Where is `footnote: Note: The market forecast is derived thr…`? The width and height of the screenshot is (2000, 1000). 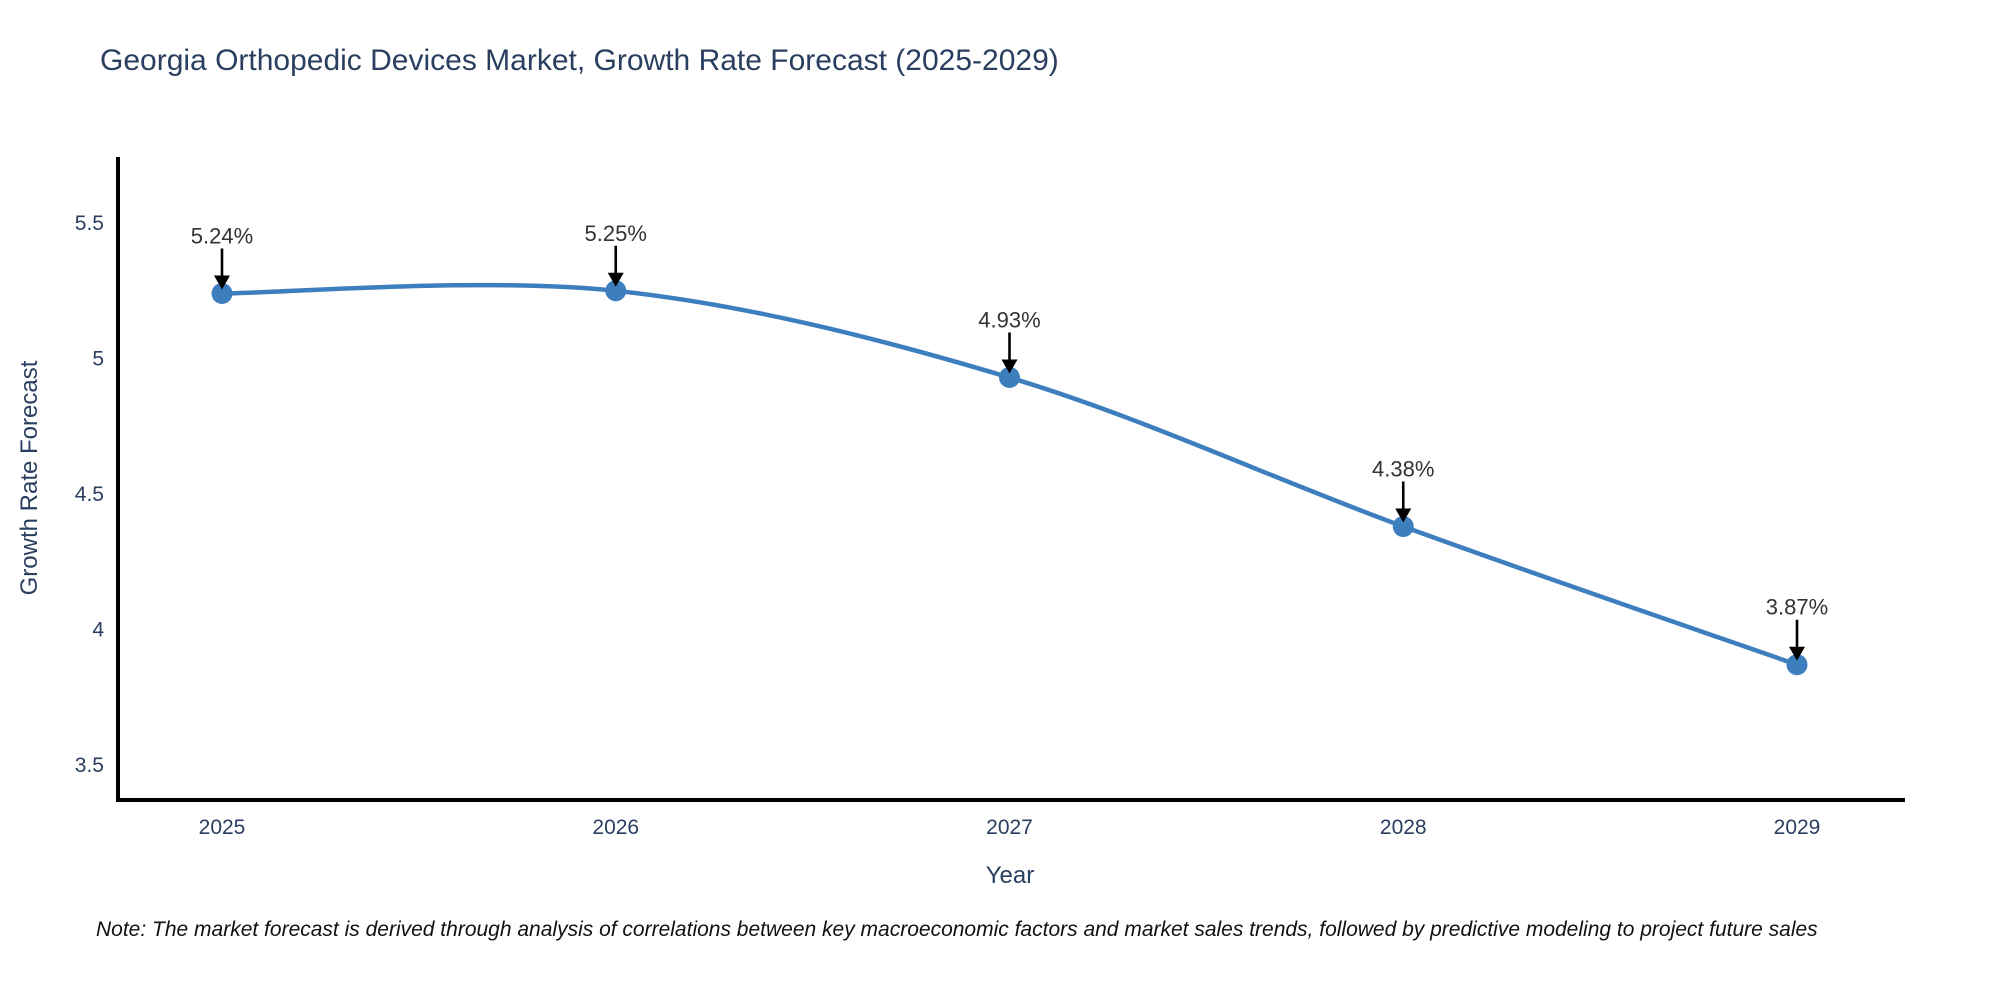
footnote: Note: The market forecast is derived thr… is located at coordinates (957, 929).